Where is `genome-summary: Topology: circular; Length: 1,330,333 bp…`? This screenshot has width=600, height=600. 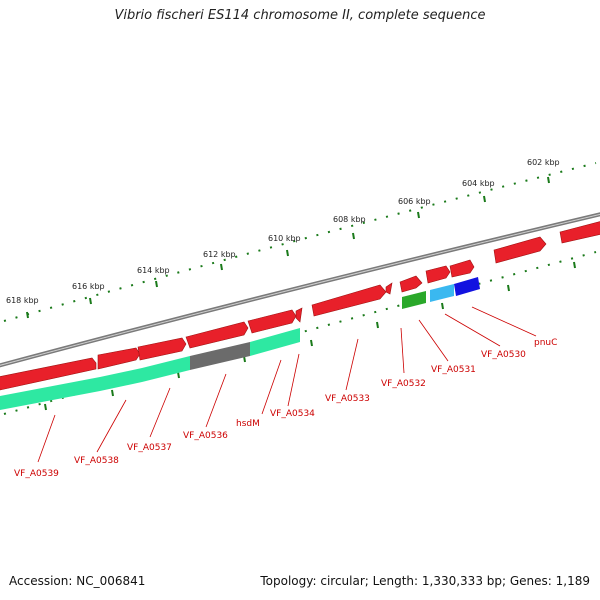
genome-summary: Topology: circular; Length: 1,330,333 bp… is located at coordinates (425, 581).